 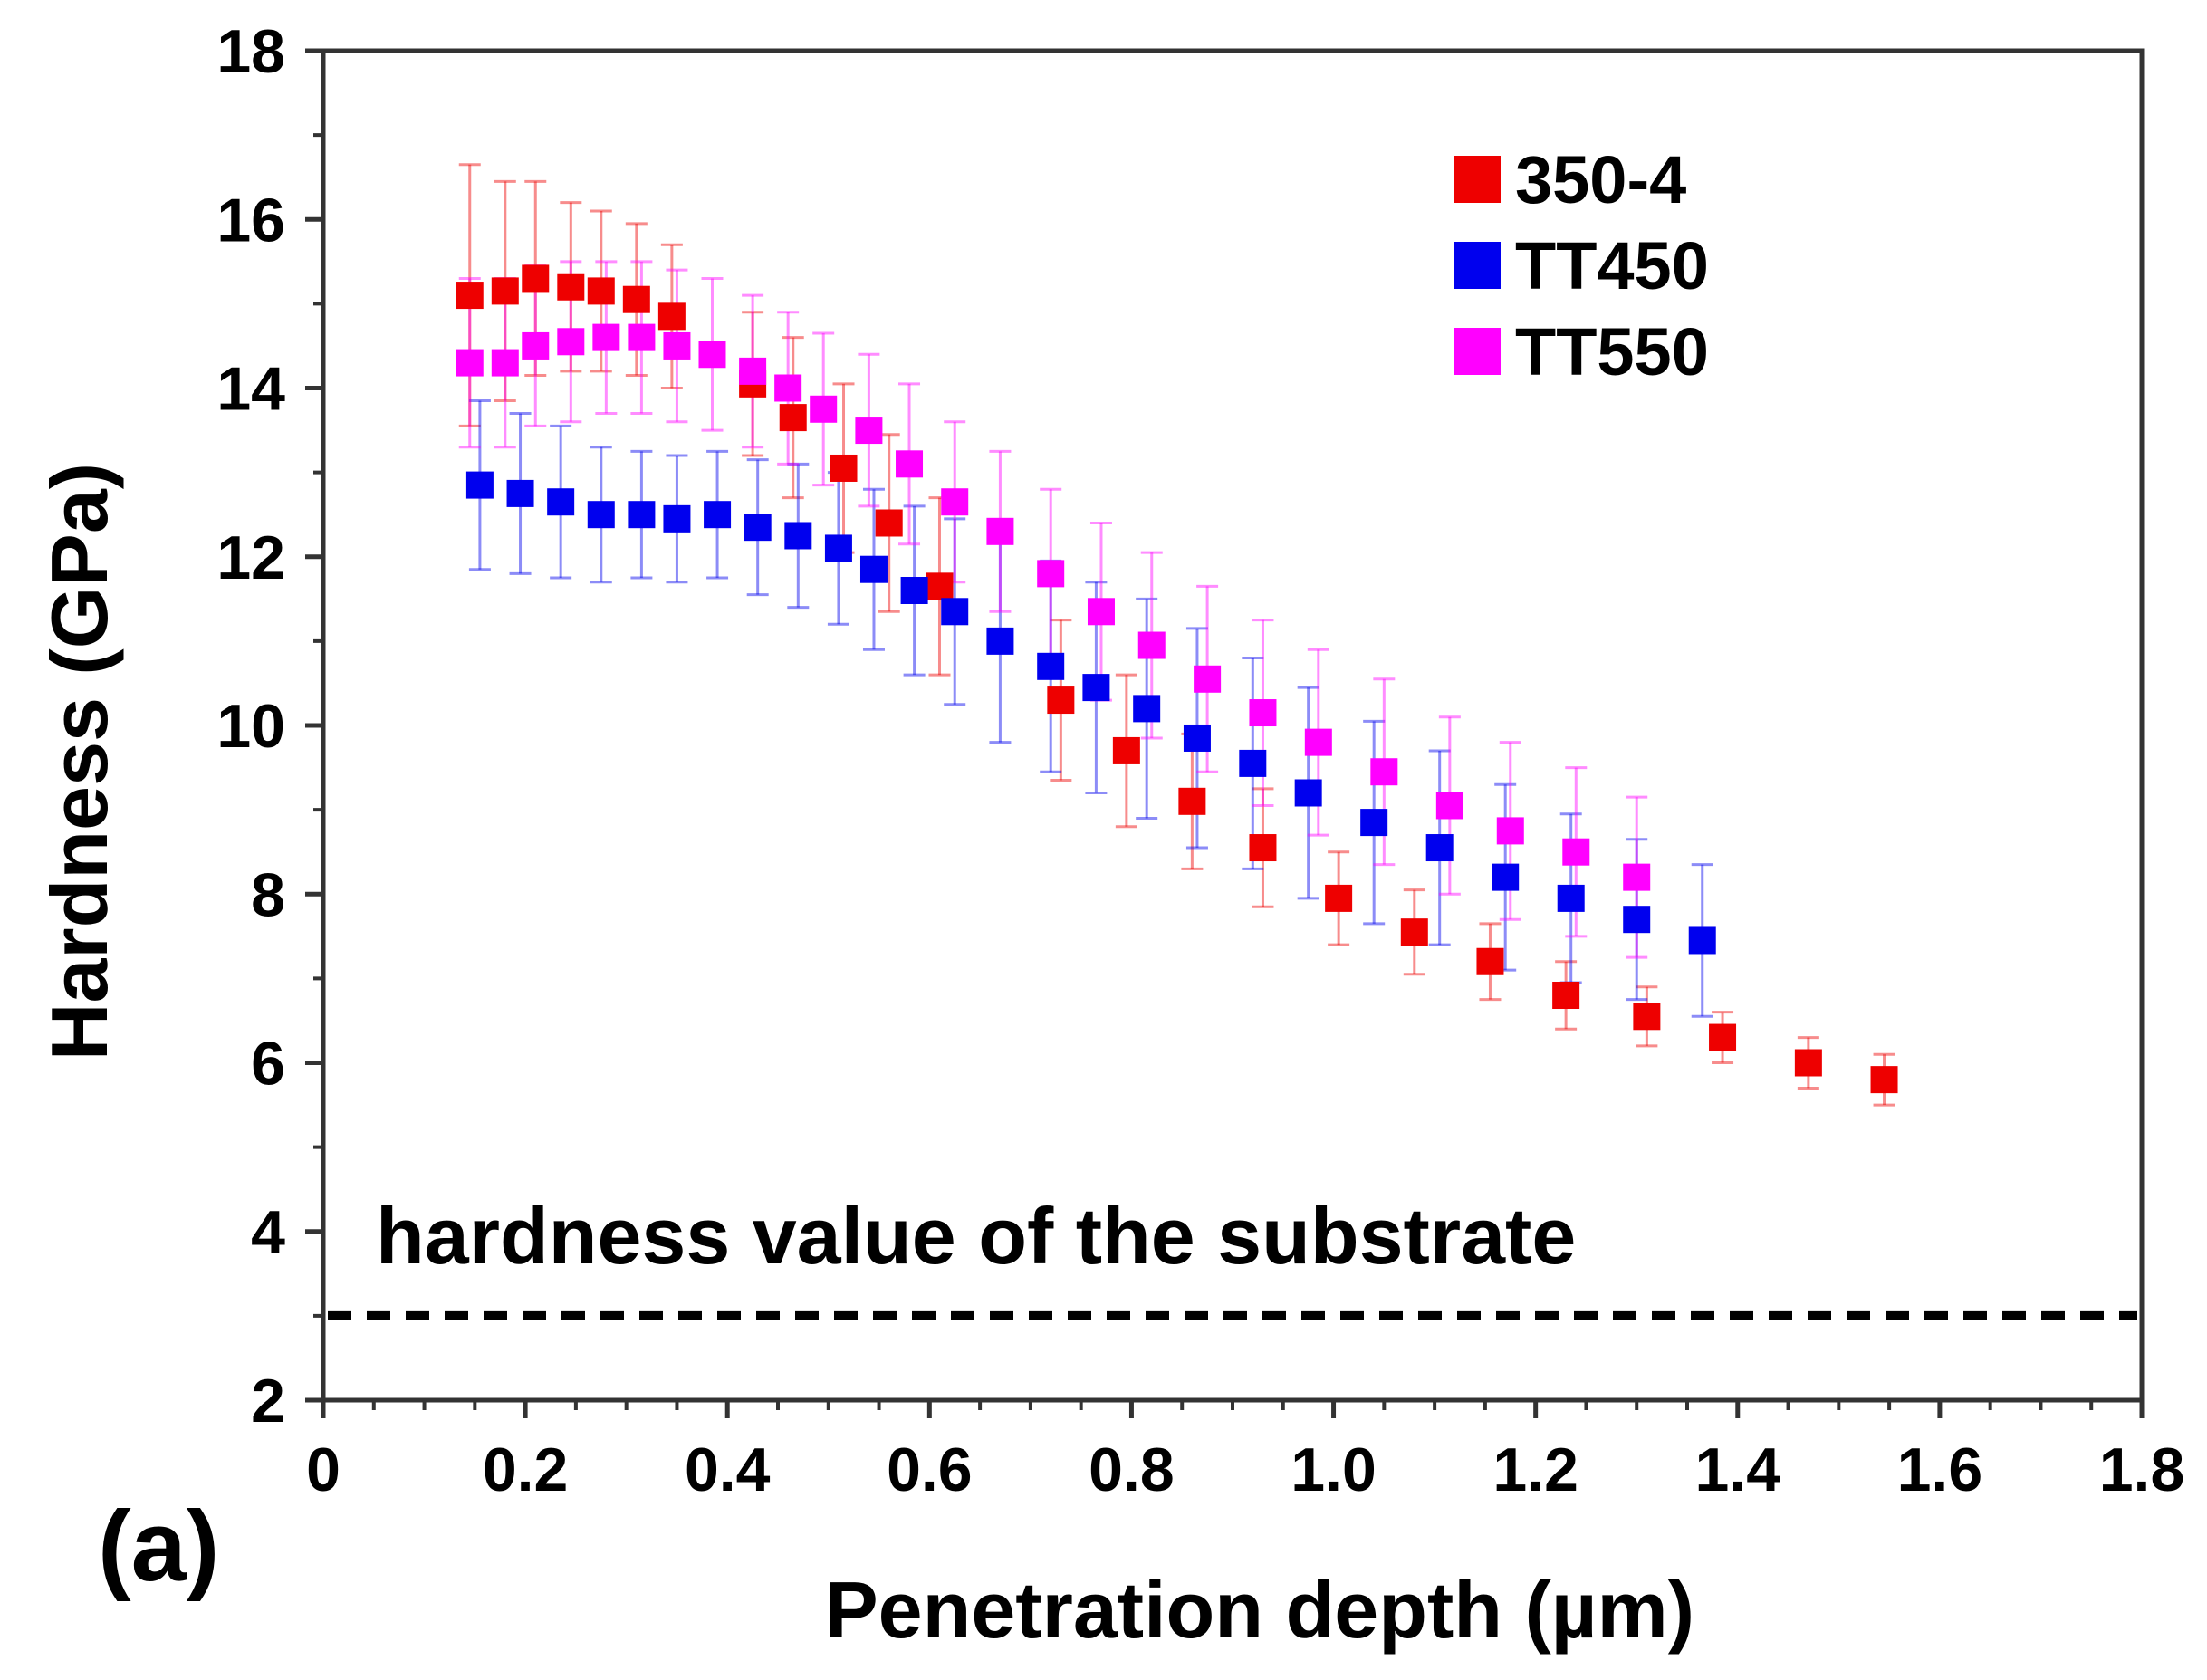 I want to click on legend-label-TT450: TT450, so click(x=1612, y=265).